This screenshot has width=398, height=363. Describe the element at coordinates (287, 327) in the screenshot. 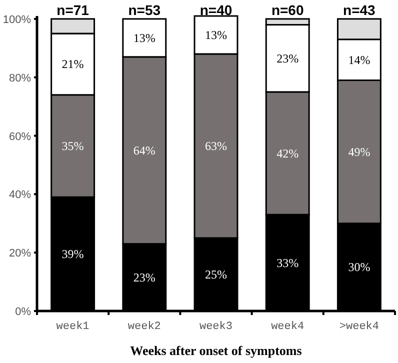

I see `x-tick-label: week4` at that location.